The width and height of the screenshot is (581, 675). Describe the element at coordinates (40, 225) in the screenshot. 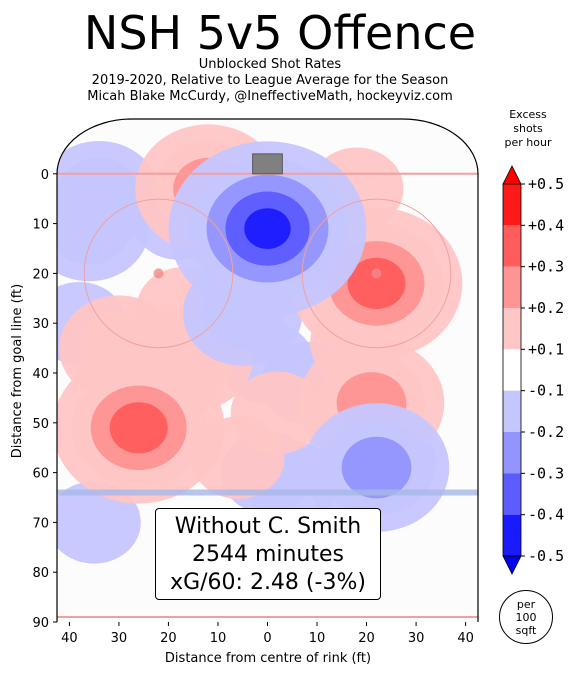

I see `y-tick-label: 10` at that location.